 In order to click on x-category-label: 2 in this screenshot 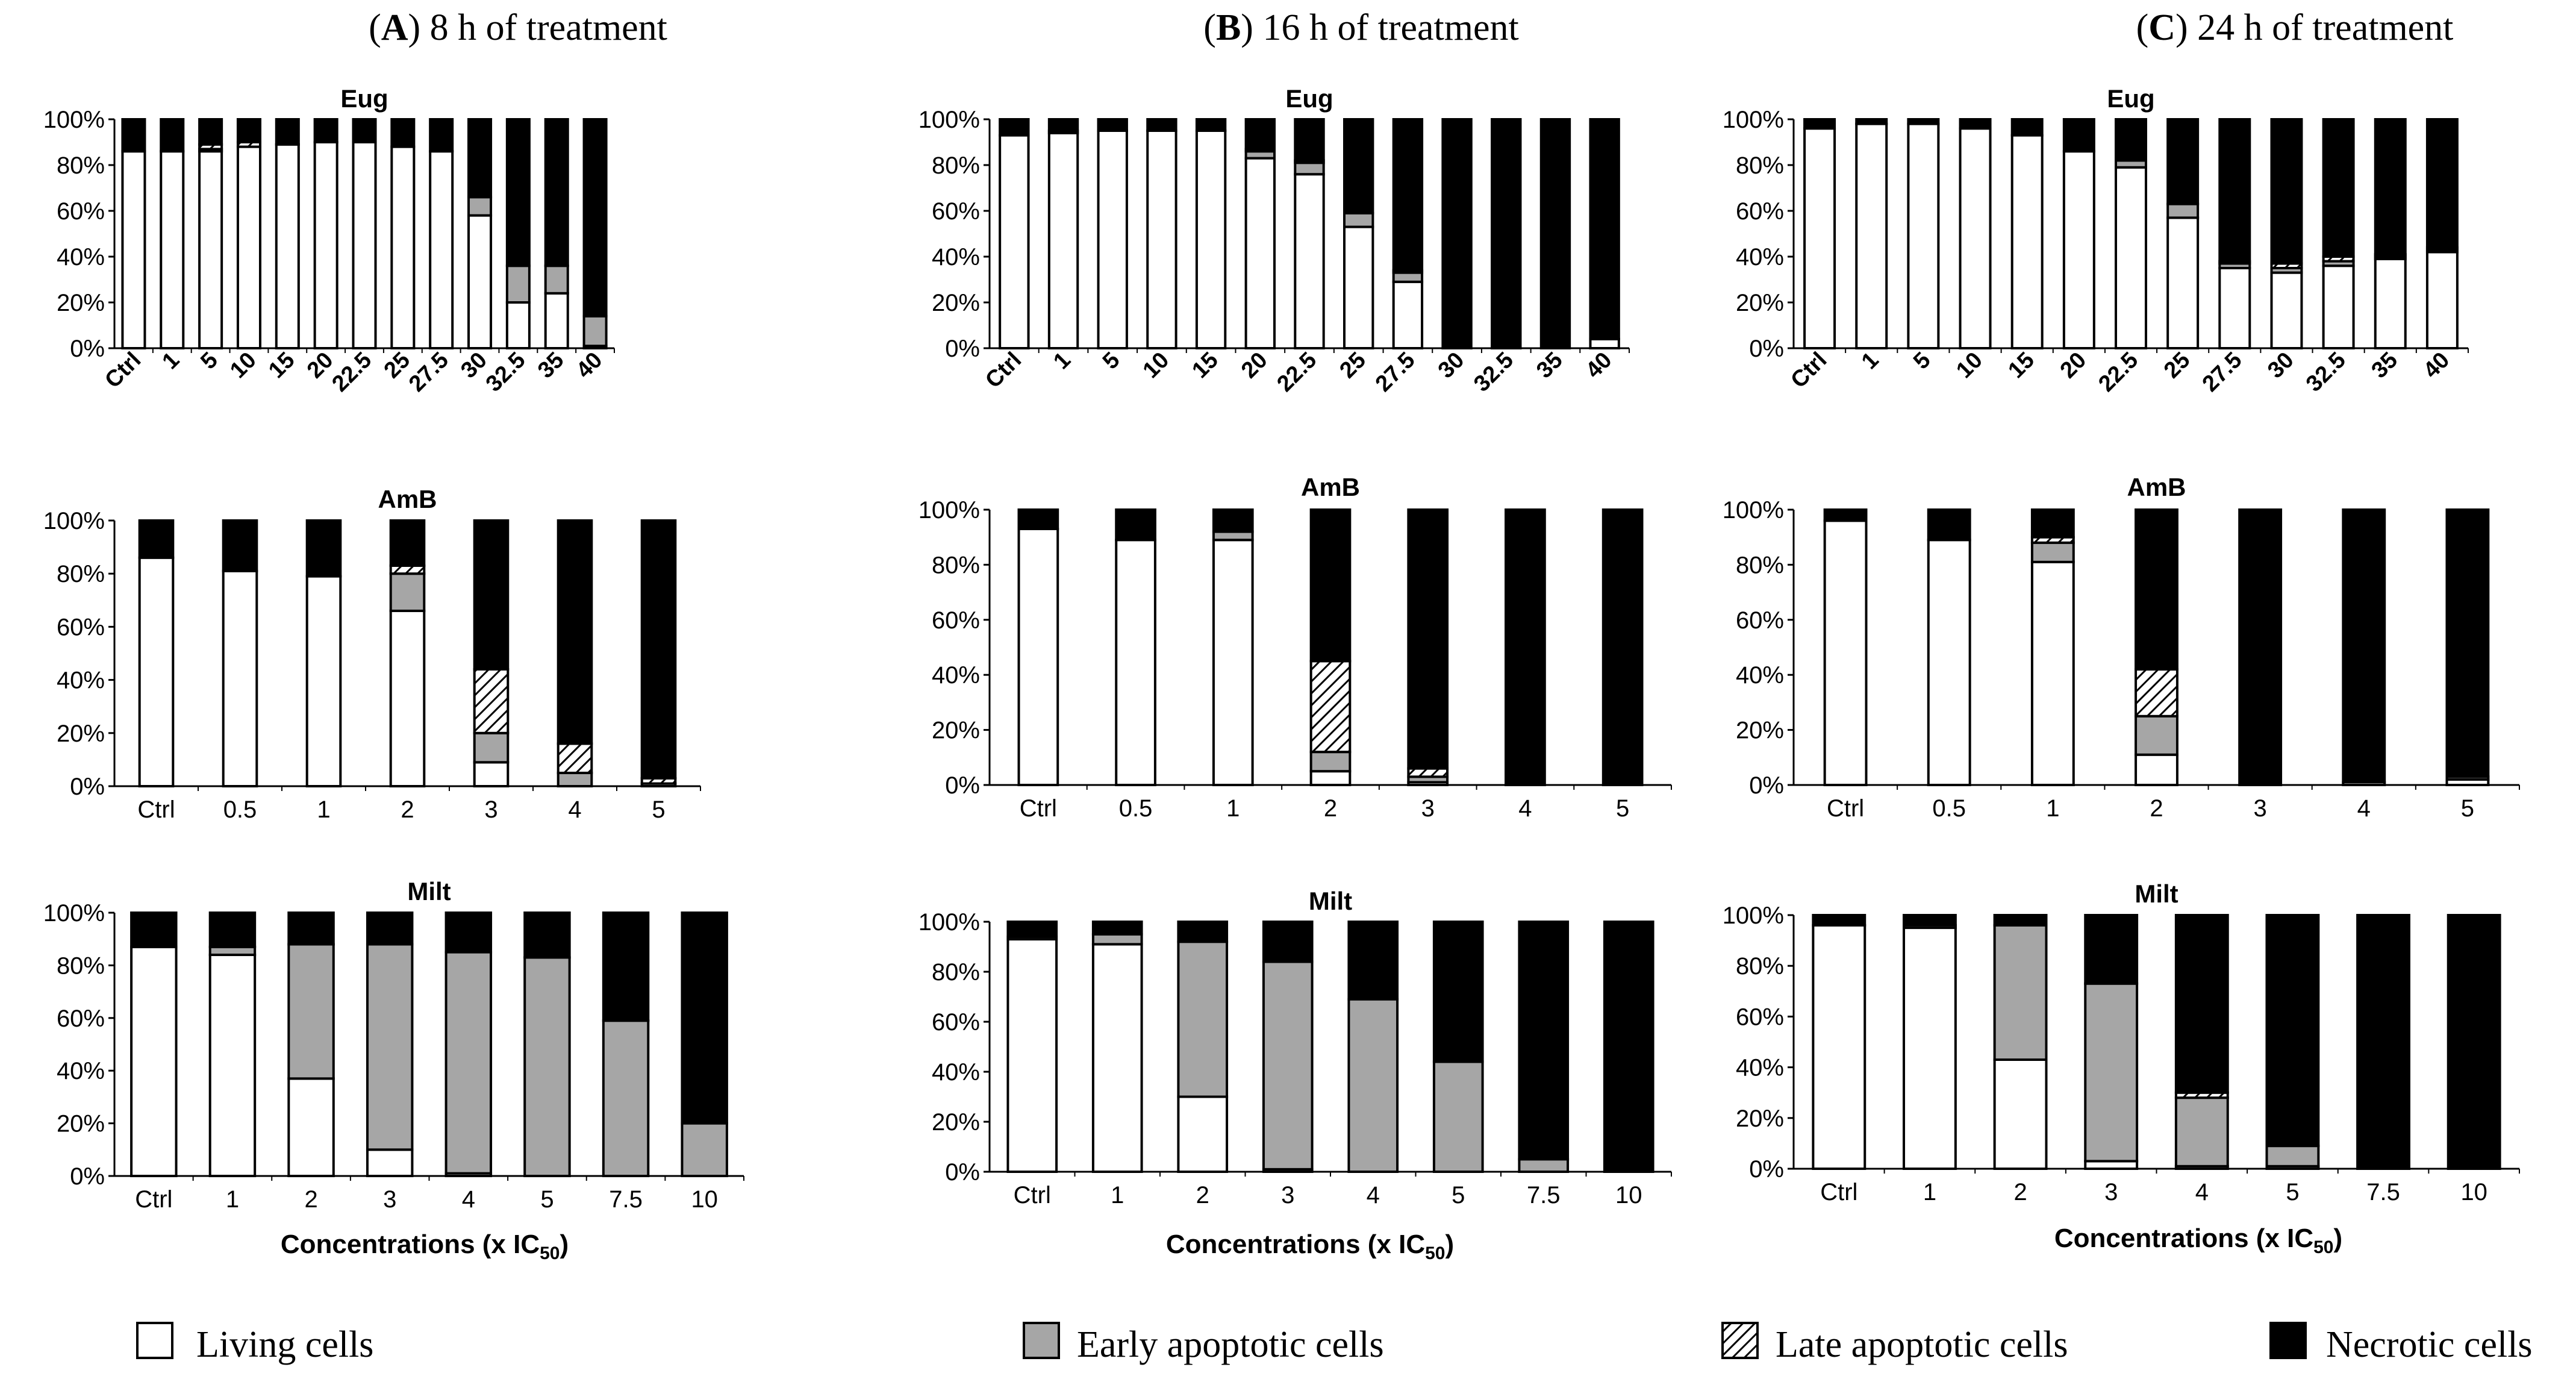, I will do `click(2156, 808)`.